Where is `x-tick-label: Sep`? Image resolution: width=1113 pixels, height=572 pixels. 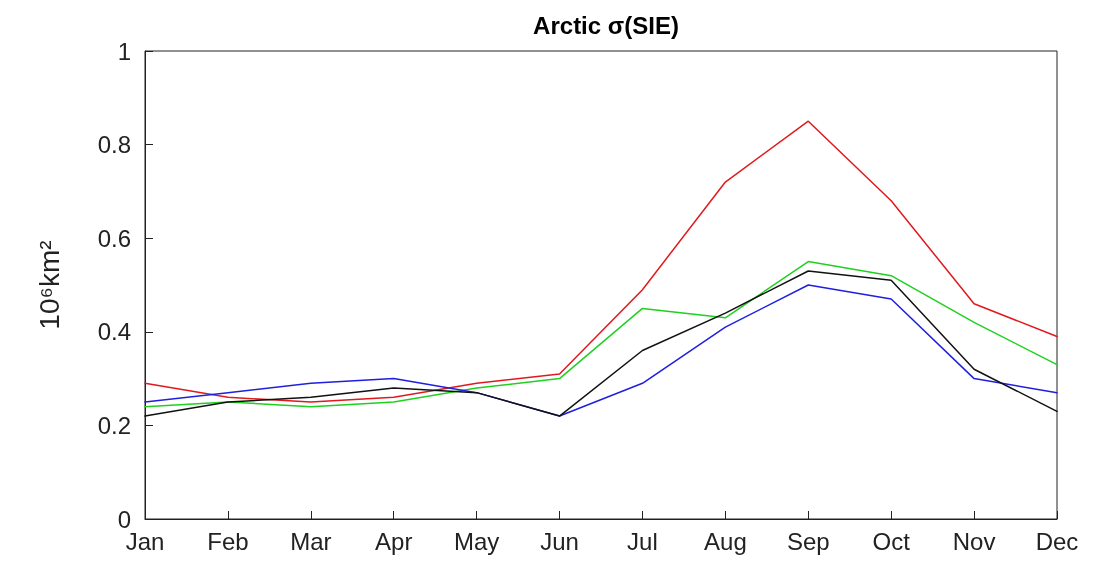 x-tick-label: Sep is located at coordinates (808, 541).